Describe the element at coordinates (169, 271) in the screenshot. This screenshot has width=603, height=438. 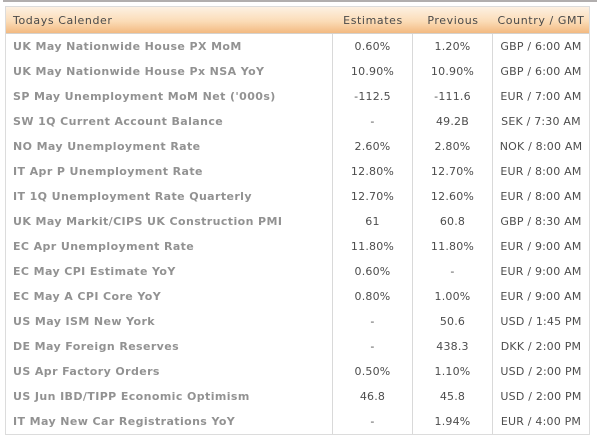
I see `event-name: EC May CPI Estimate YoY` at that location.